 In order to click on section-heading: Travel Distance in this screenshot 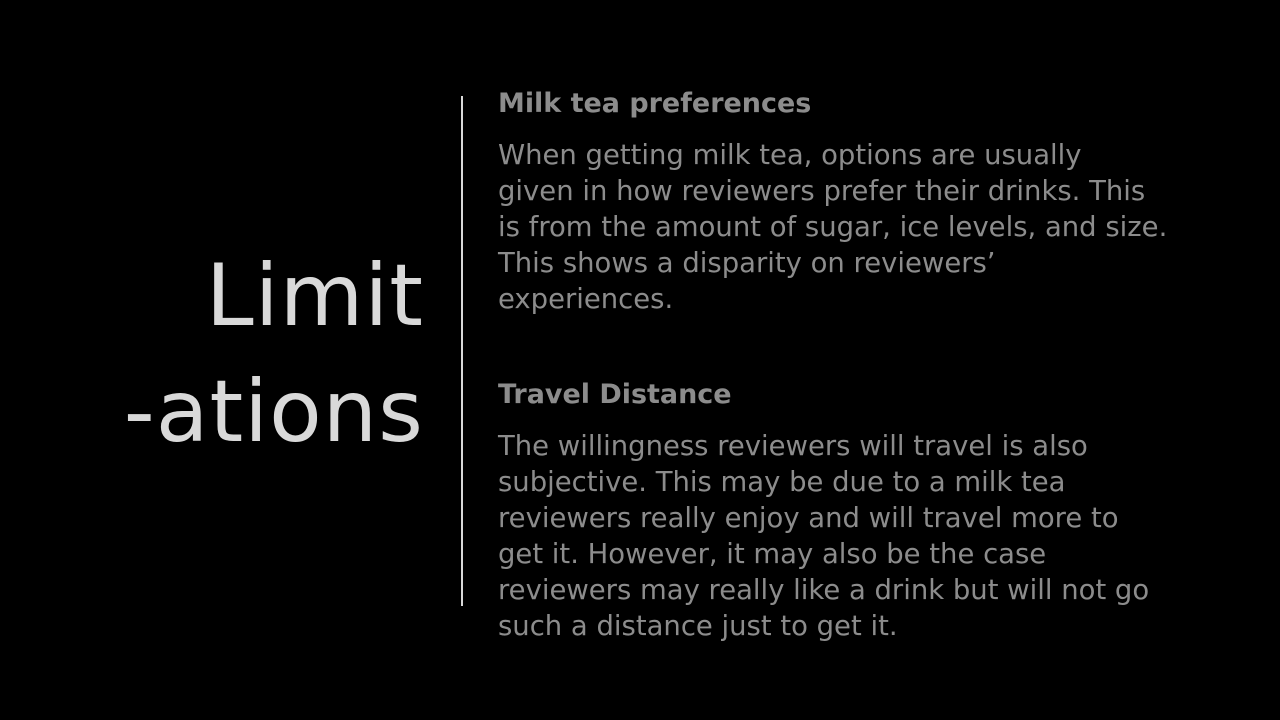, I will do `click(615, 394)`.